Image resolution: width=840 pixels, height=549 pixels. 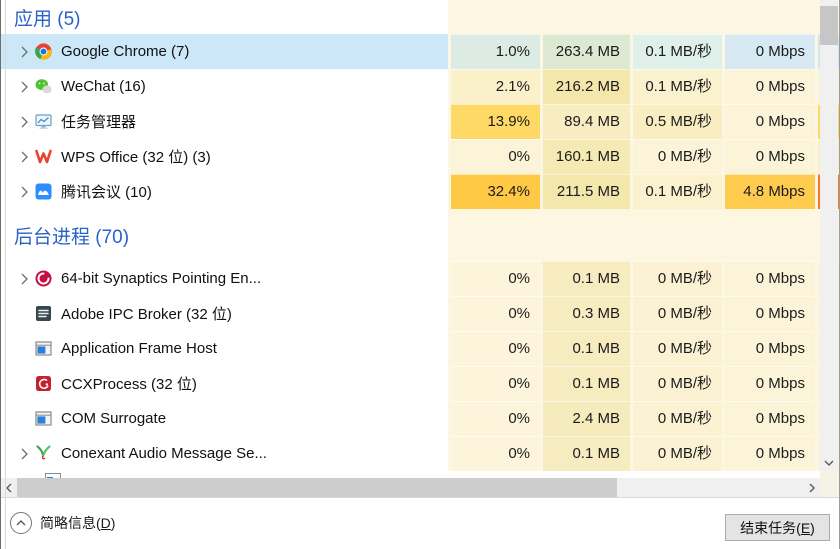 What do you see at coordinates (494, 121) in the screenshot?
I see `cpu-cell: 13.9%` at bounding box center [494, 121].